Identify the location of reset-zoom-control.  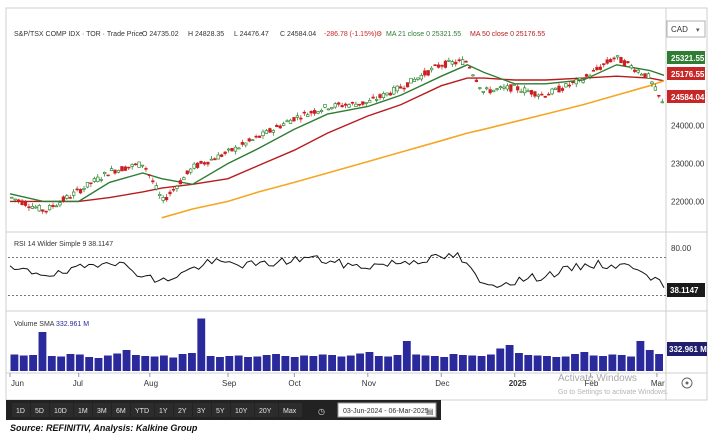
(687, 383).